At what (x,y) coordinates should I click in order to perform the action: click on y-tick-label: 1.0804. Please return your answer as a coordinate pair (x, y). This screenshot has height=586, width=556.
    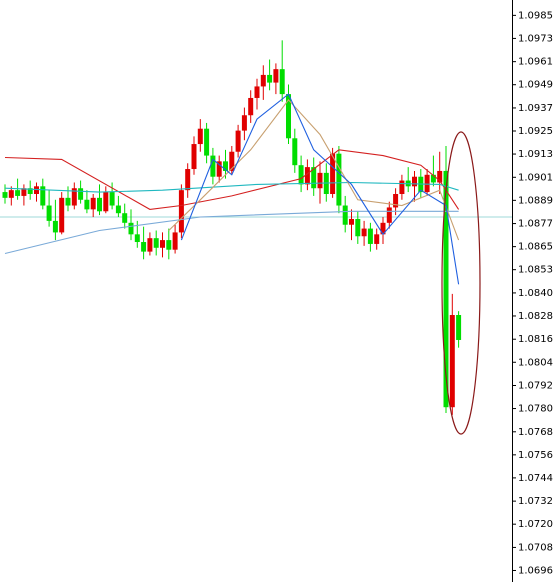
    Looking at the image, I should click on (535, 362).